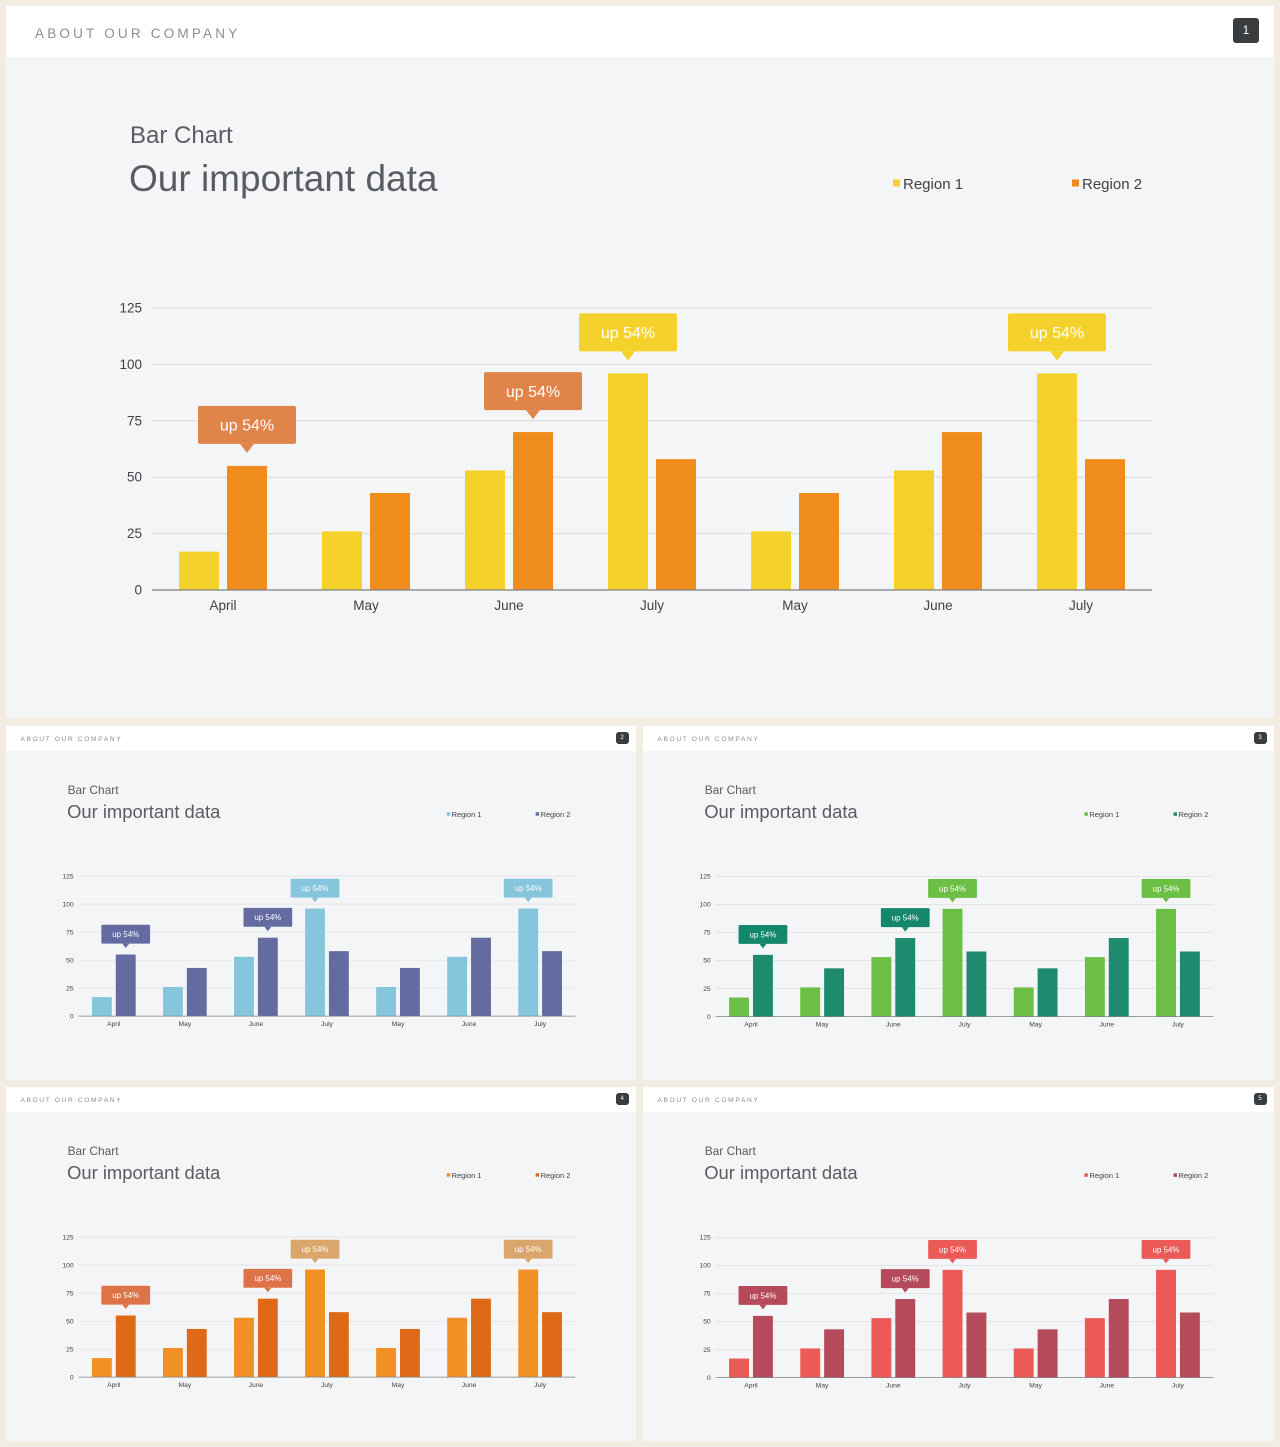  Describe the element at coordinates (958, 1100) in the screenshot. I see `slide-header: ABOUT OUR COMPANY 5` at that location.